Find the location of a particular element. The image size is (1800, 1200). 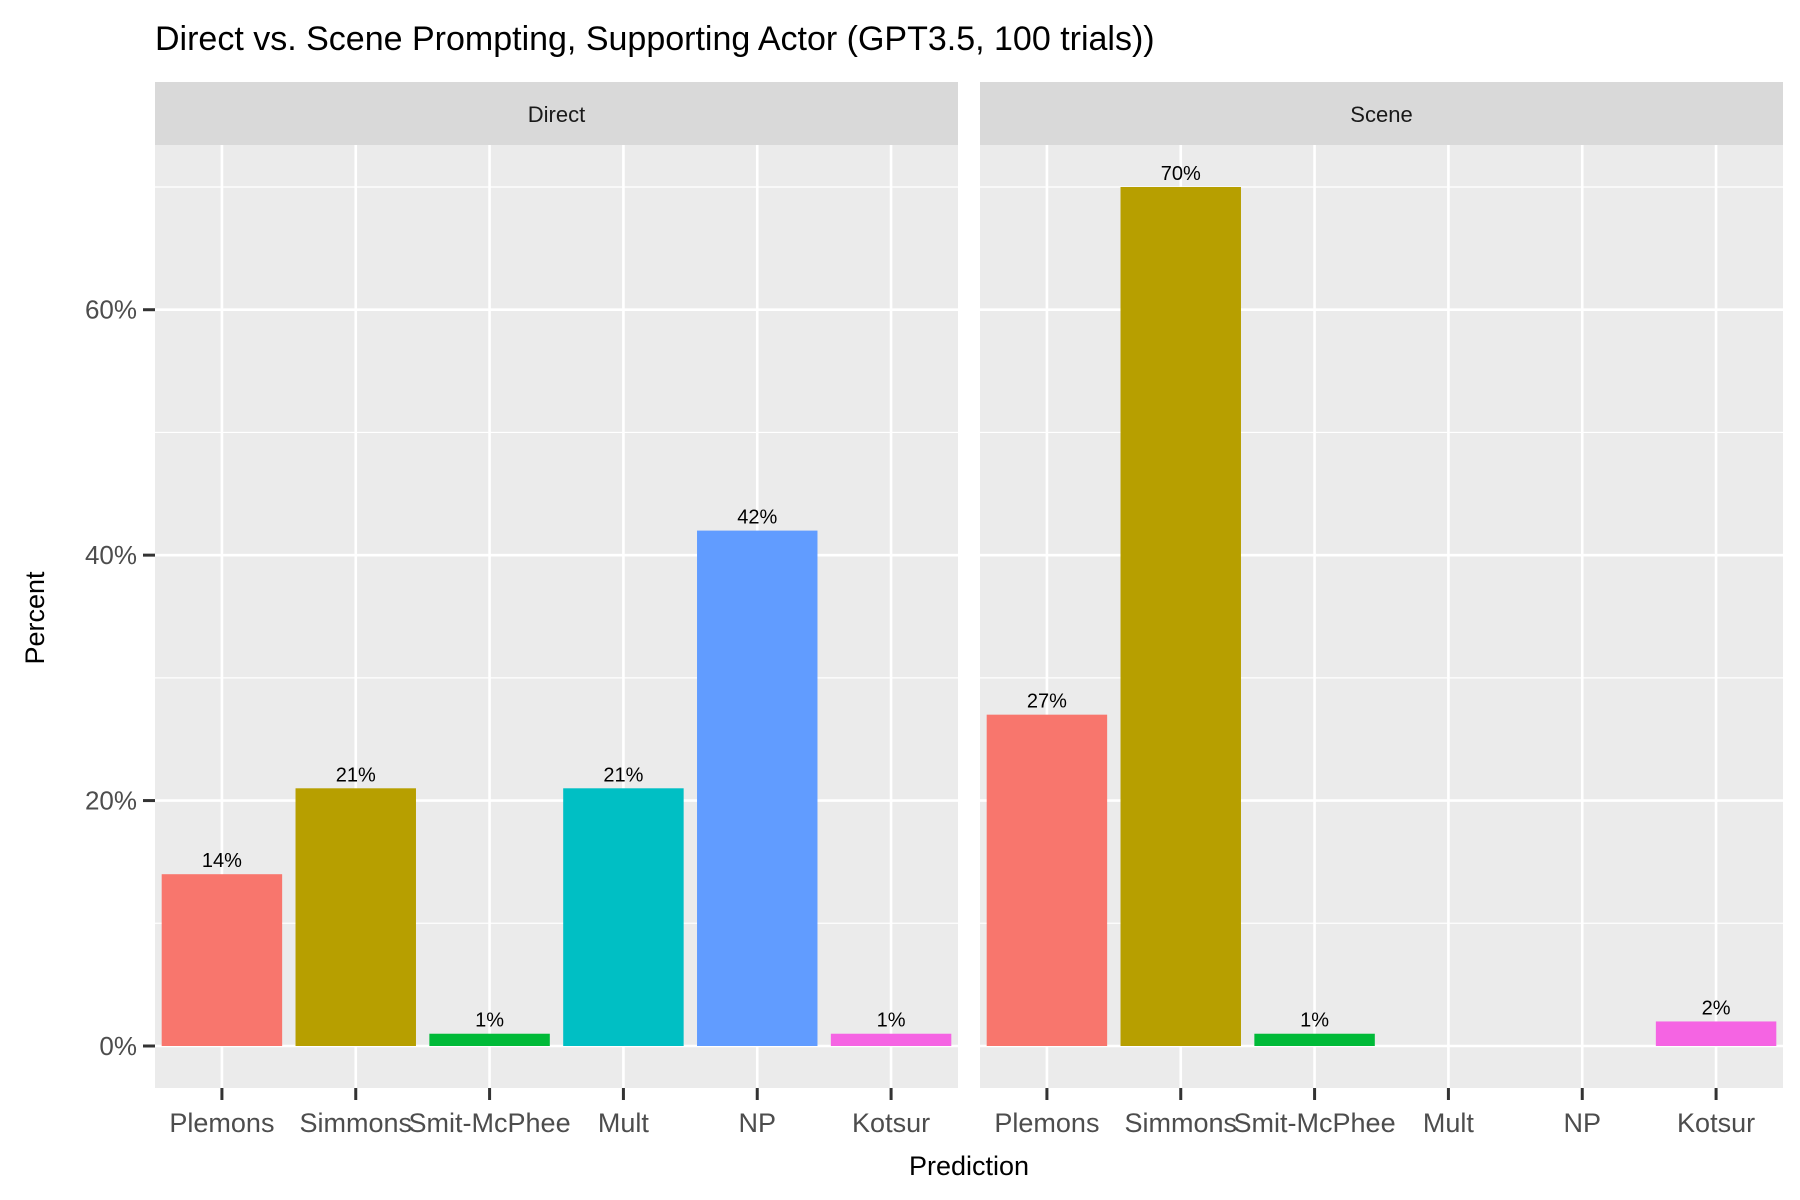

y-tick-label: 0% is located at coordinates (118, 1046).